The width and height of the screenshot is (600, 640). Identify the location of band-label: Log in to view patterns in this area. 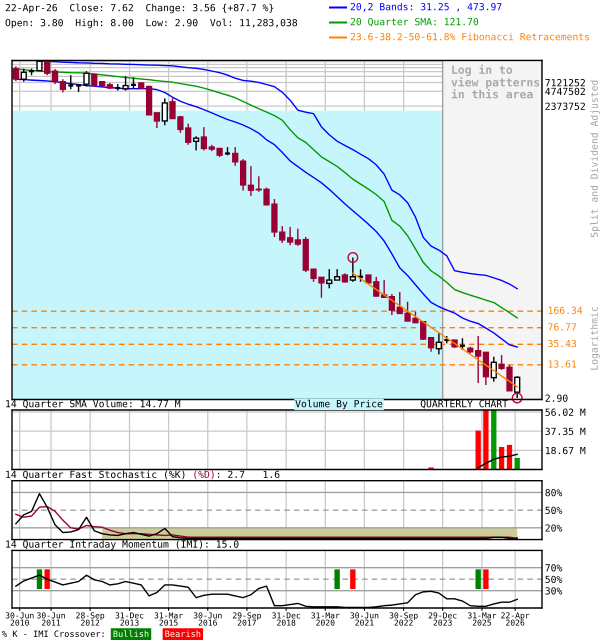
(495, 81).